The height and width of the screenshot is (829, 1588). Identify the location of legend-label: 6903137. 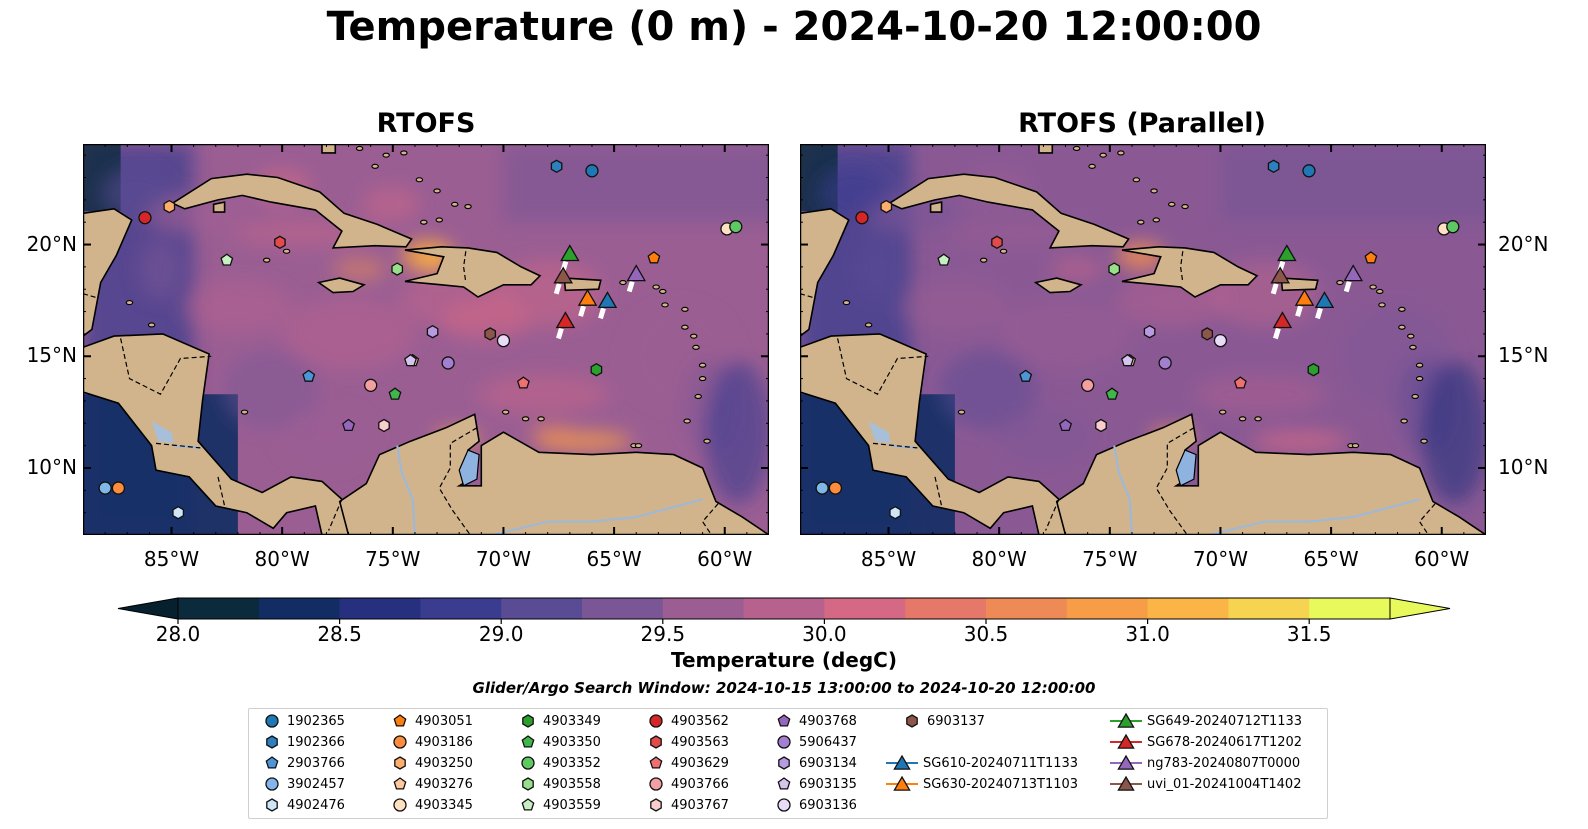
(956, 721).